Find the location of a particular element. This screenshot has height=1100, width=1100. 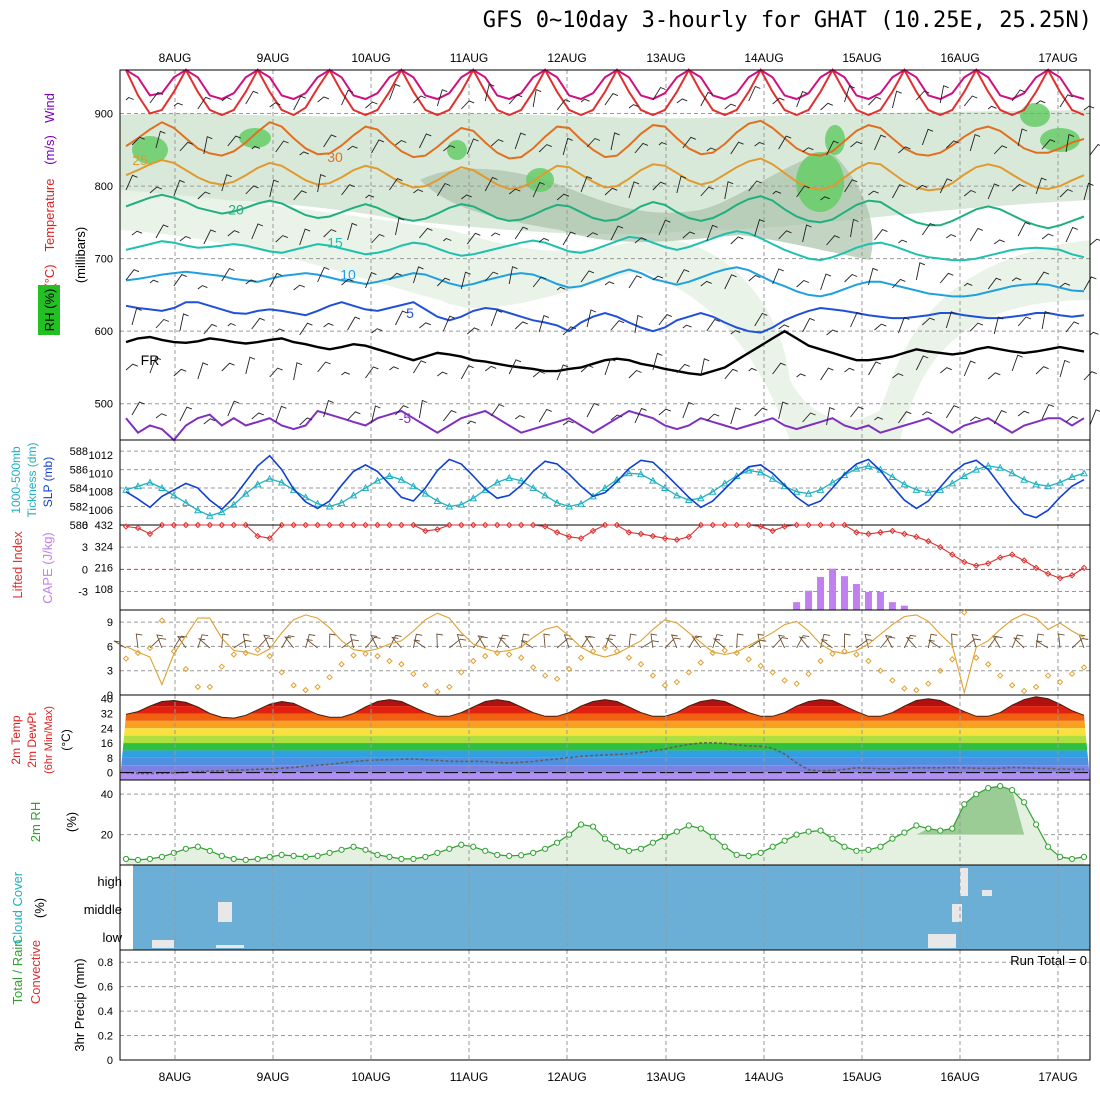

ylabel-min-max: (6hr Min/Max) is located at coordinates (49, 740).